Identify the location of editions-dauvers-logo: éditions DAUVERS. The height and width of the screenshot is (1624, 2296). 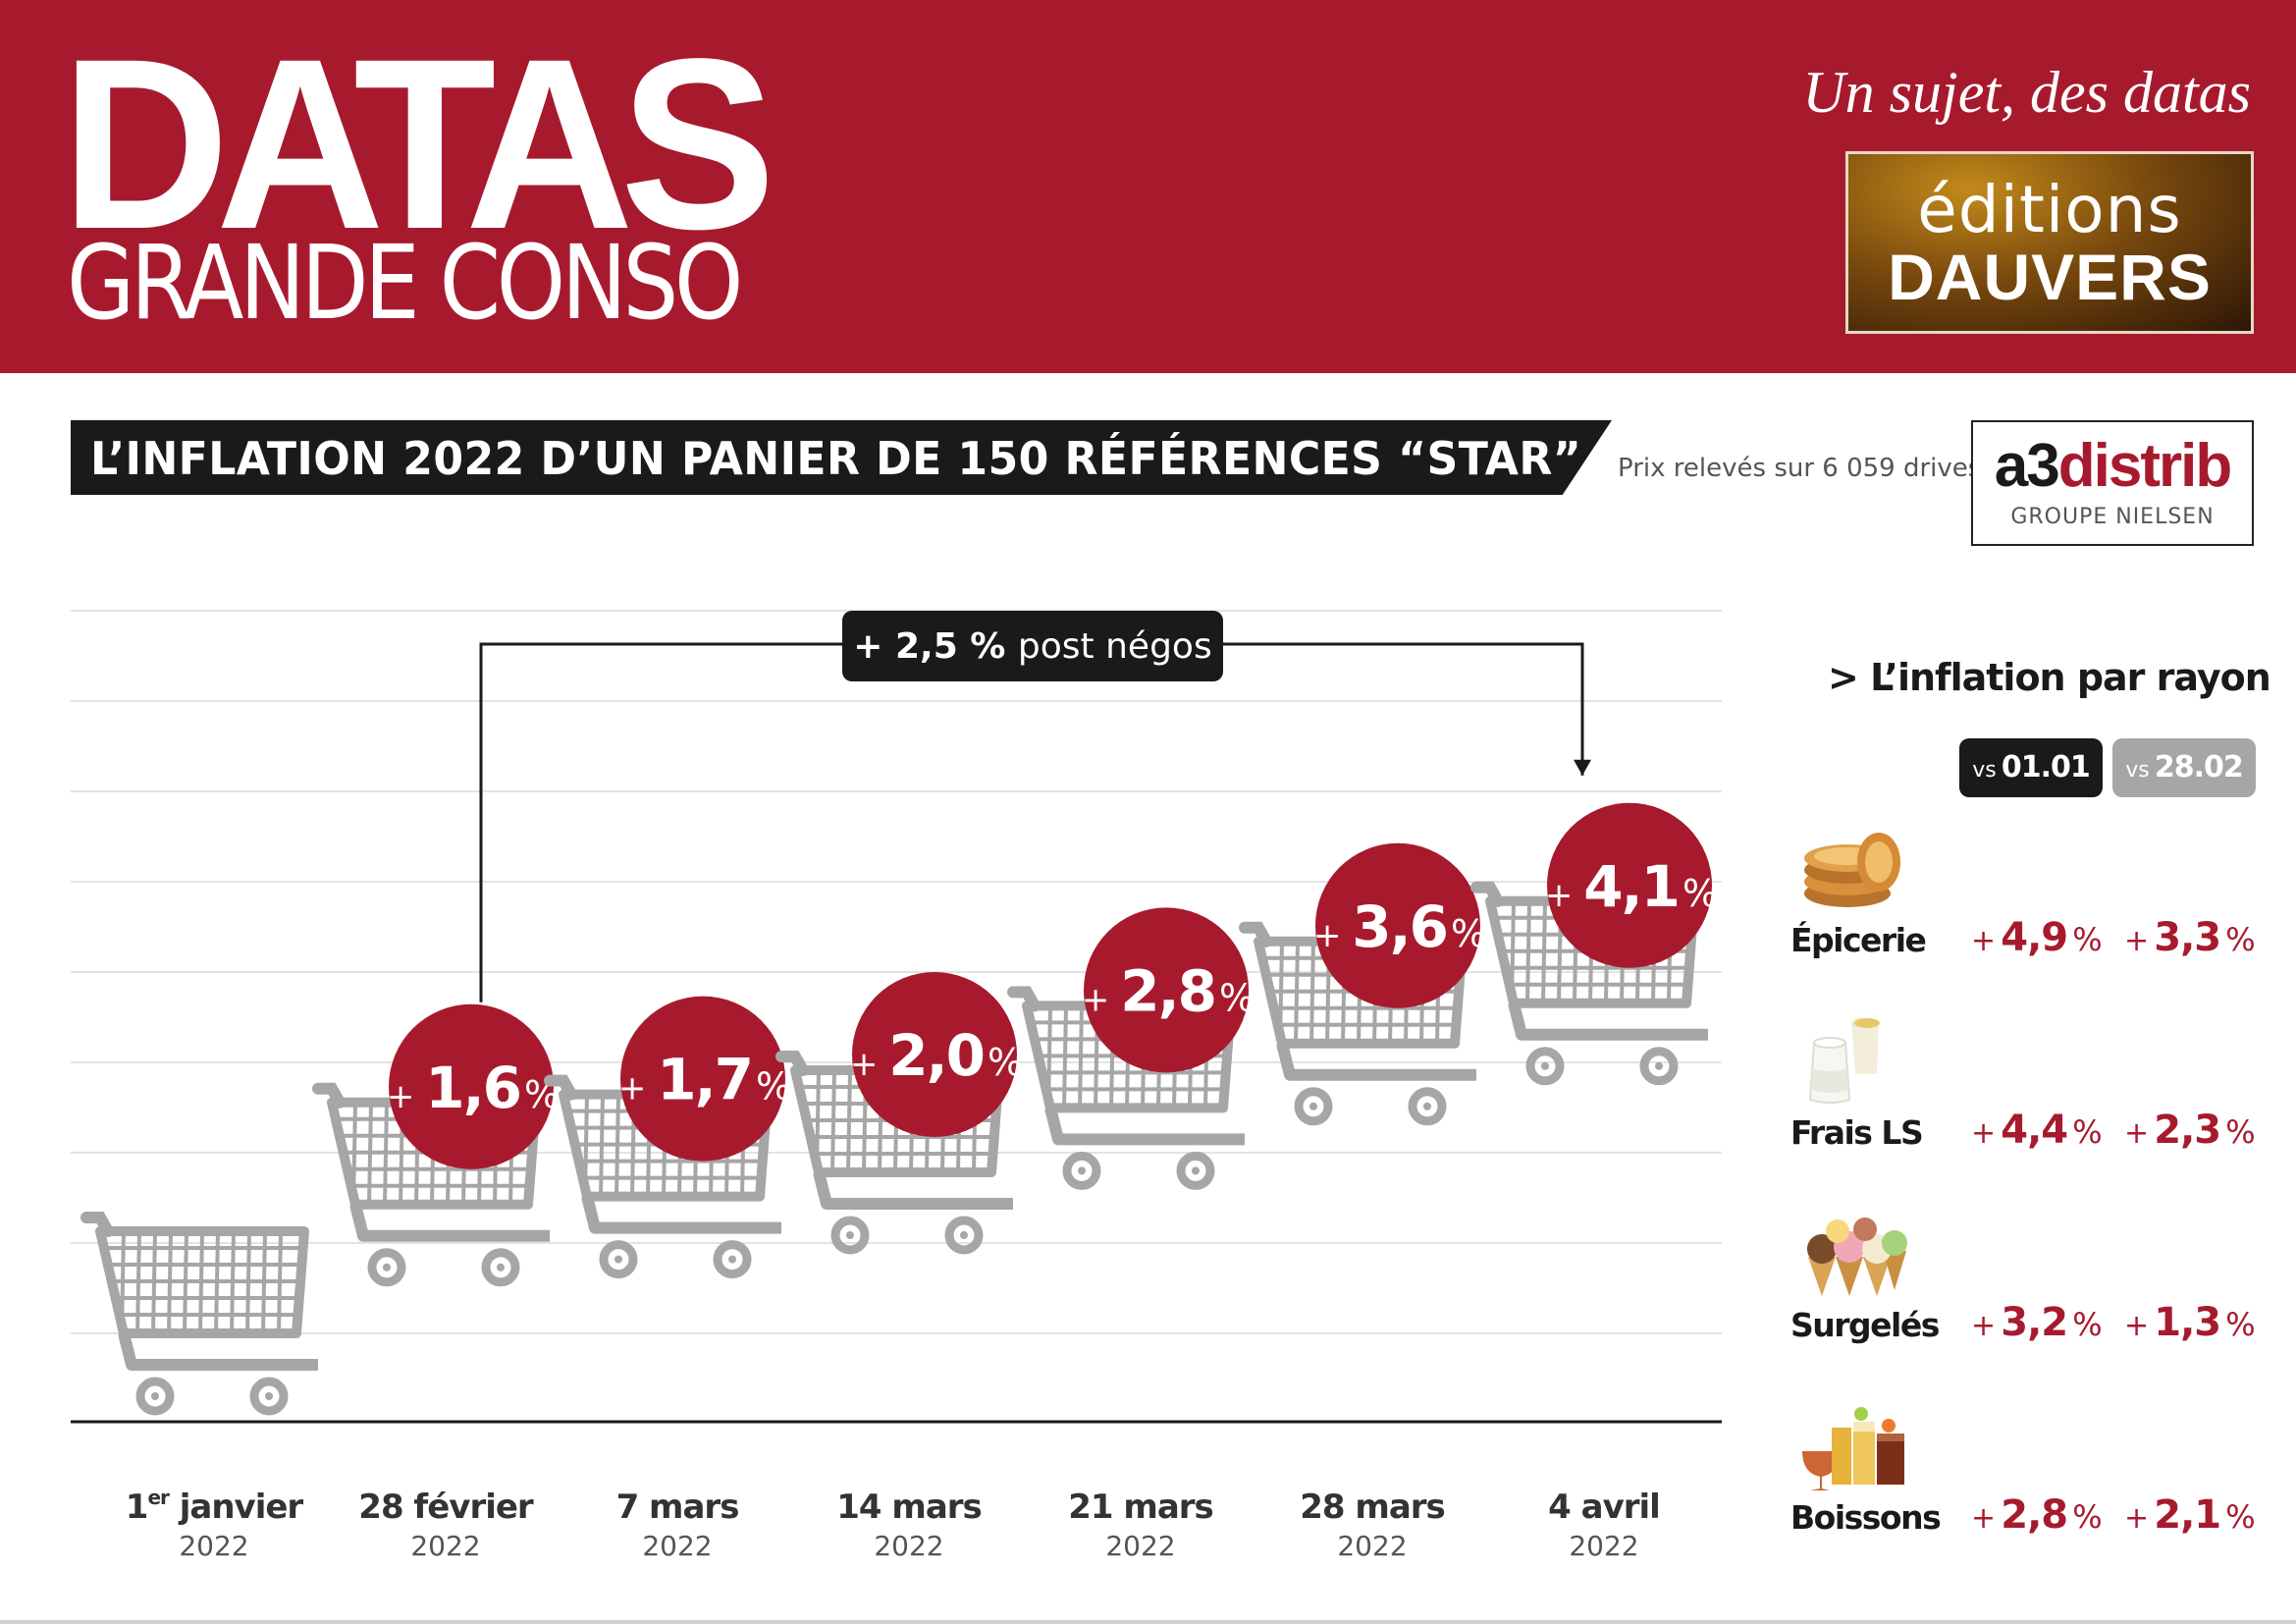
(2049, 242).